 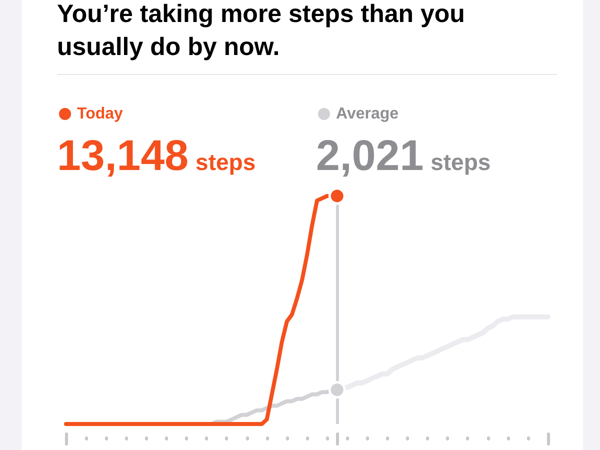 What do you see at coordinates (100, 114) in the screenshot?
I see `legend-label: Today` at bounding box center [100, 114].